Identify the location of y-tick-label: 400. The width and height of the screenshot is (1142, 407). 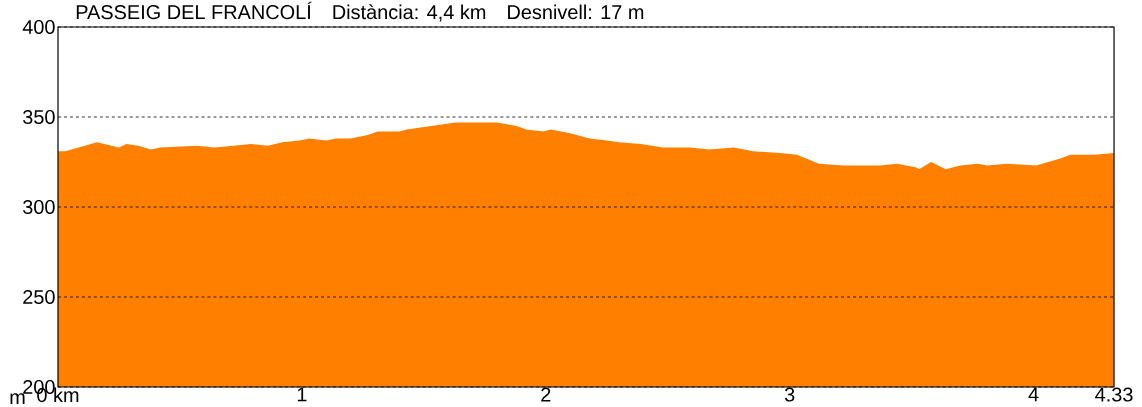
(38, 27).